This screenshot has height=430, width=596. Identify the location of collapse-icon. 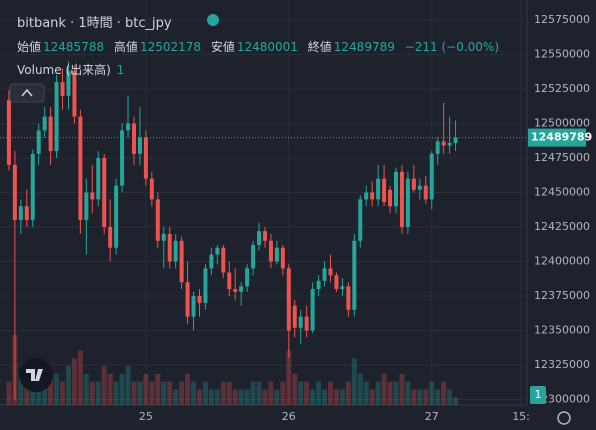
(27, 92).